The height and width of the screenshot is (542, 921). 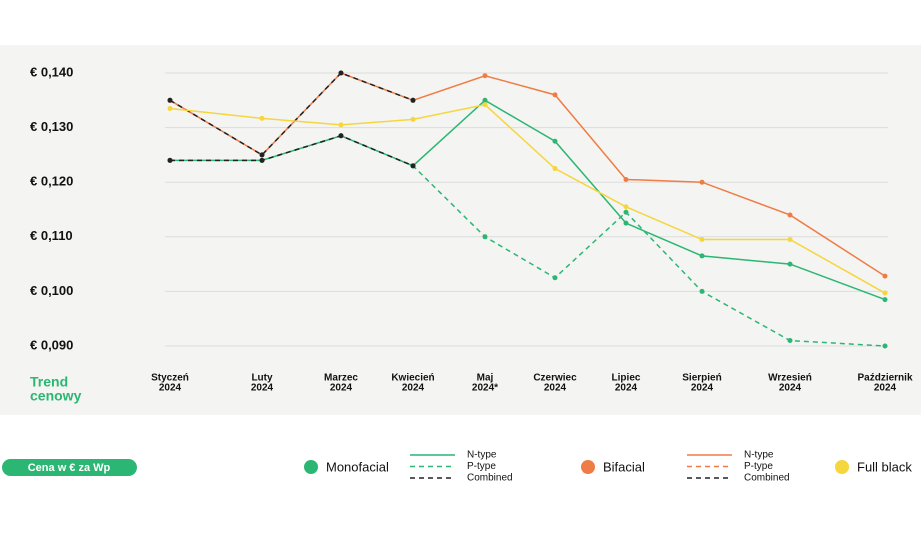 What do you see at coordinates (412, 378) in the screenshot?
I see `x-tick-label: Kwiecień` at bounding box center [412, 378].